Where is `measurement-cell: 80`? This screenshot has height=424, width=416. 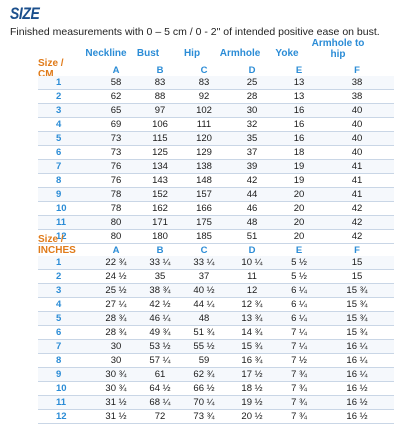 measurement-cell: 80 is located at coordinates (116, 222).